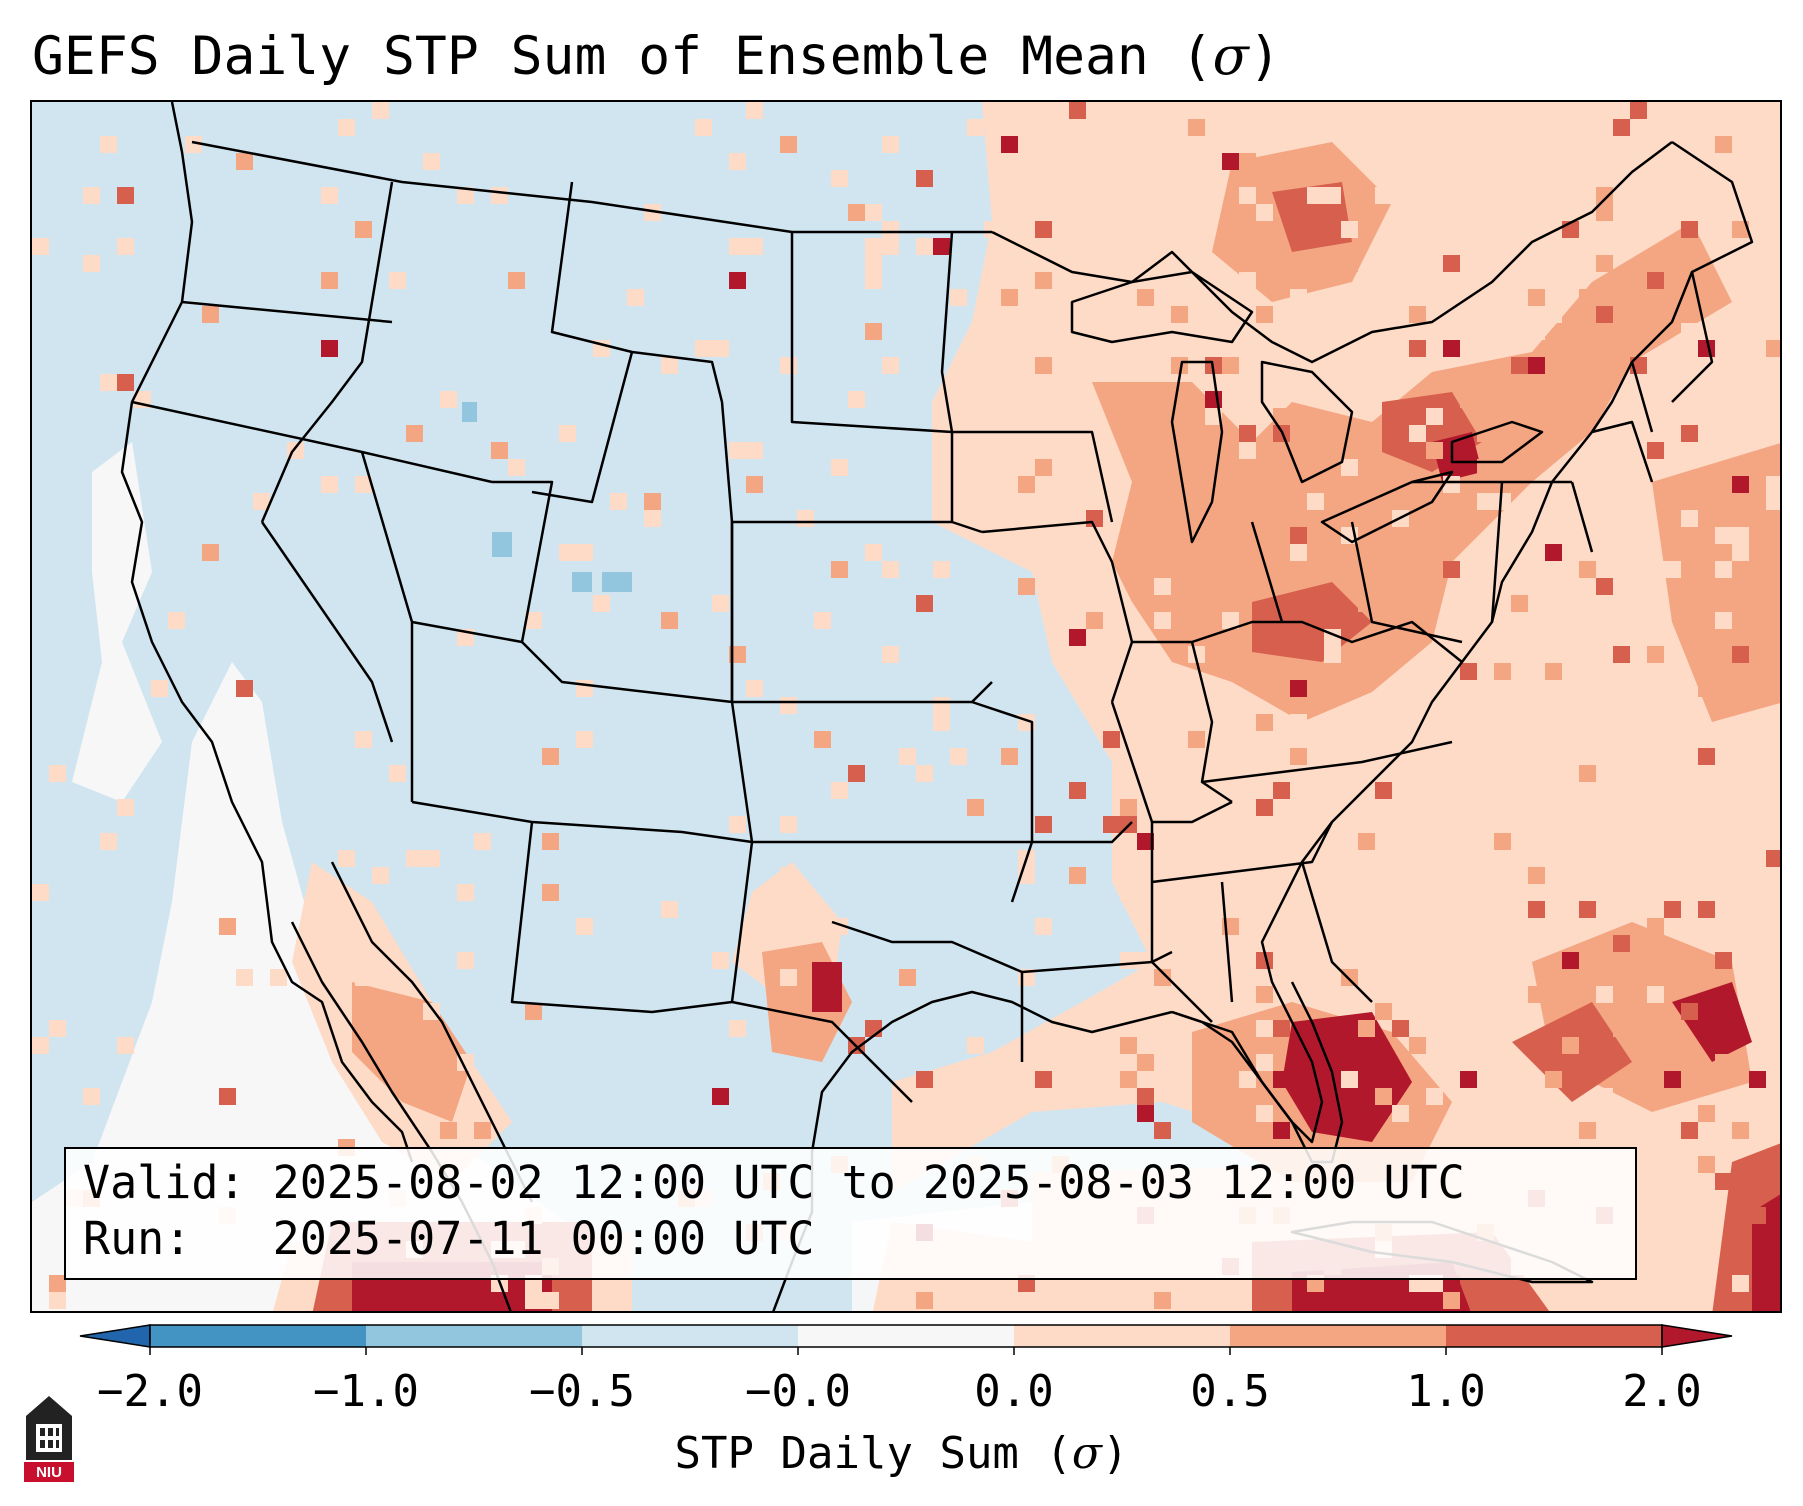  I want to click on colorbar-label: STP Daily Sum (σ), so click(901, 1453).